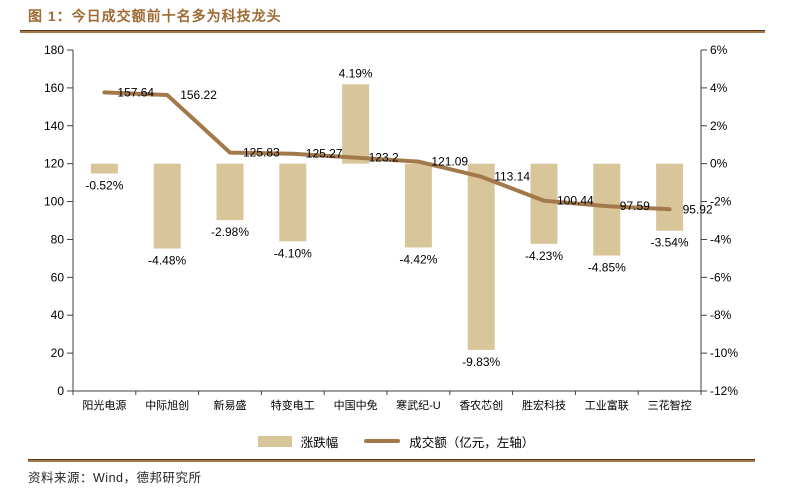 The height and width of the screenshot is (495, 792). Describe the element at coordinates (418, 259) in the screenshot. I see `bar-label: -4.42%` at that location.